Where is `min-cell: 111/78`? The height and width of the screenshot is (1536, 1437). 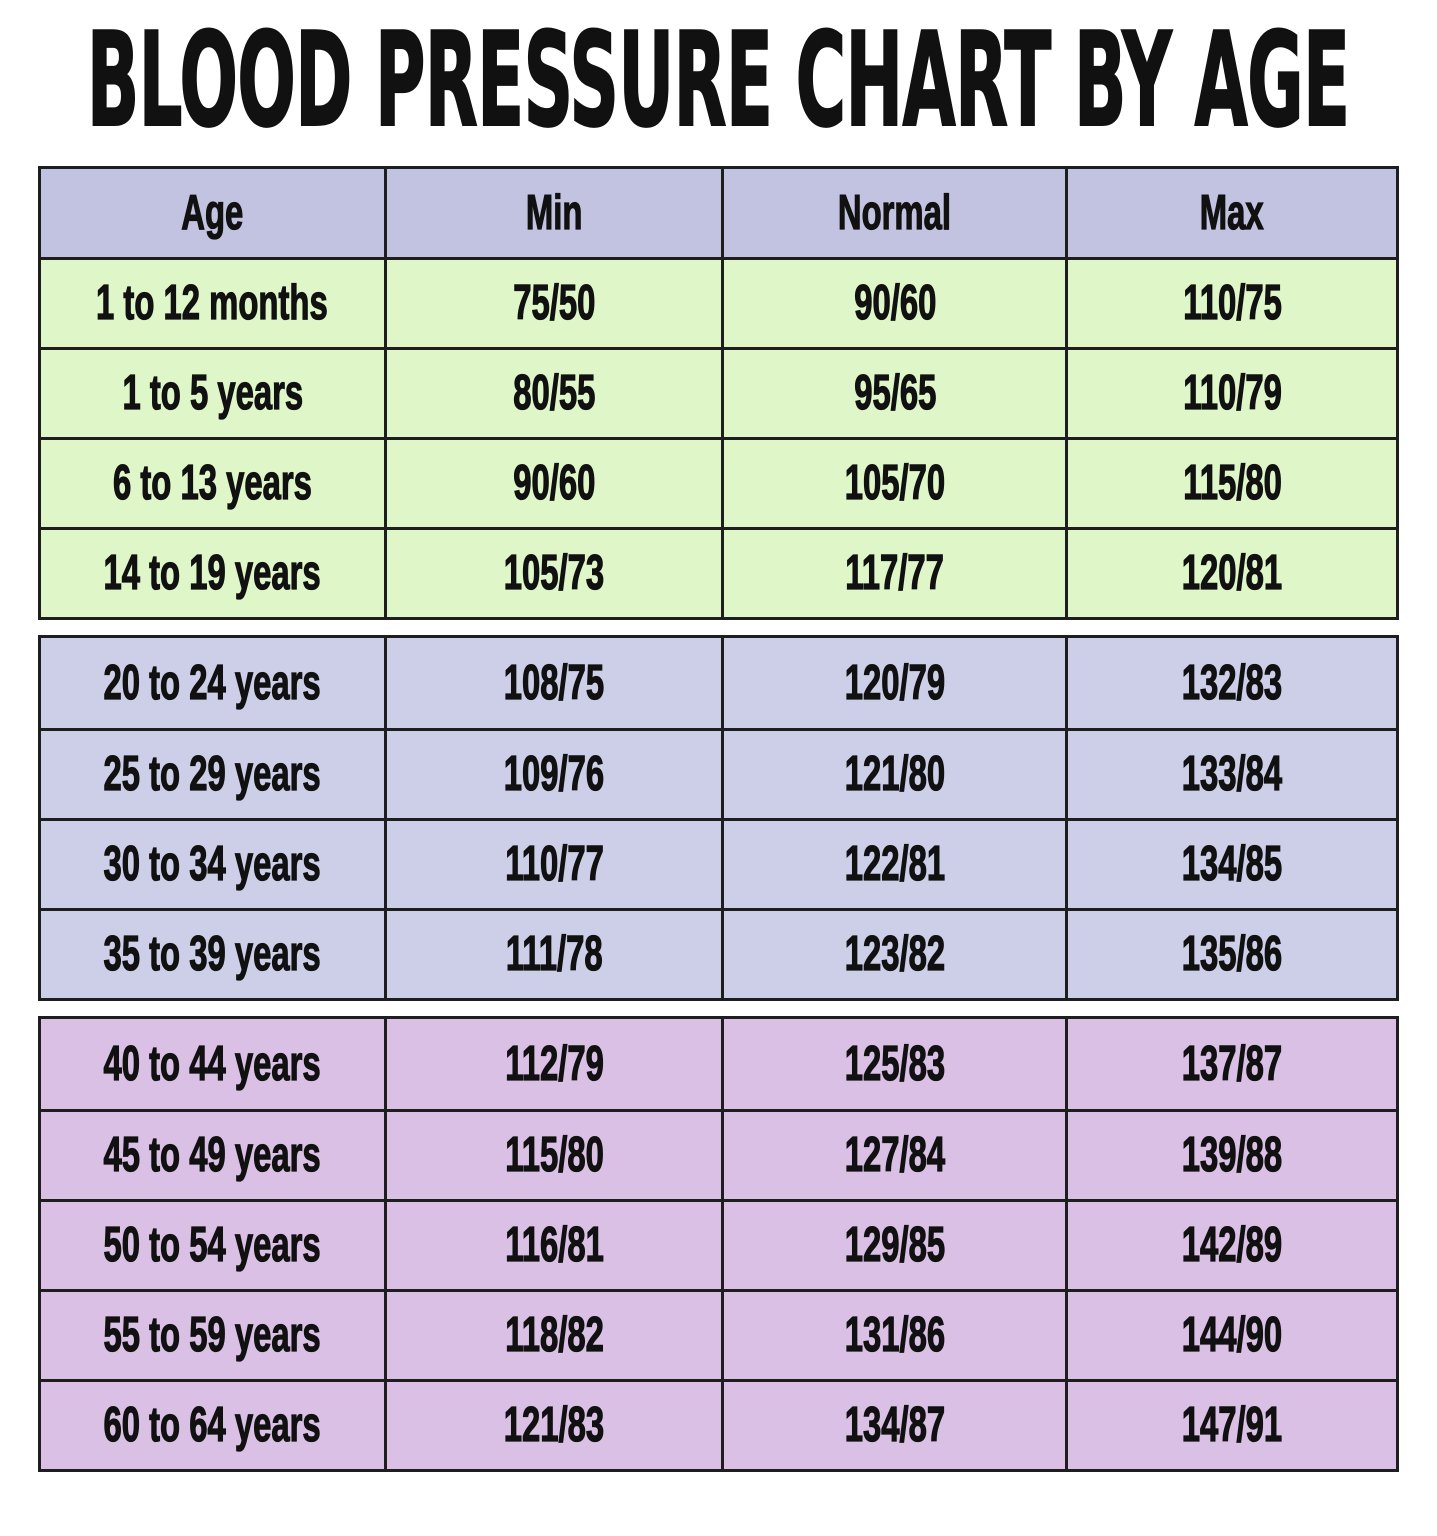
min-cell: 111/78 is located at coordinates (552, 954).